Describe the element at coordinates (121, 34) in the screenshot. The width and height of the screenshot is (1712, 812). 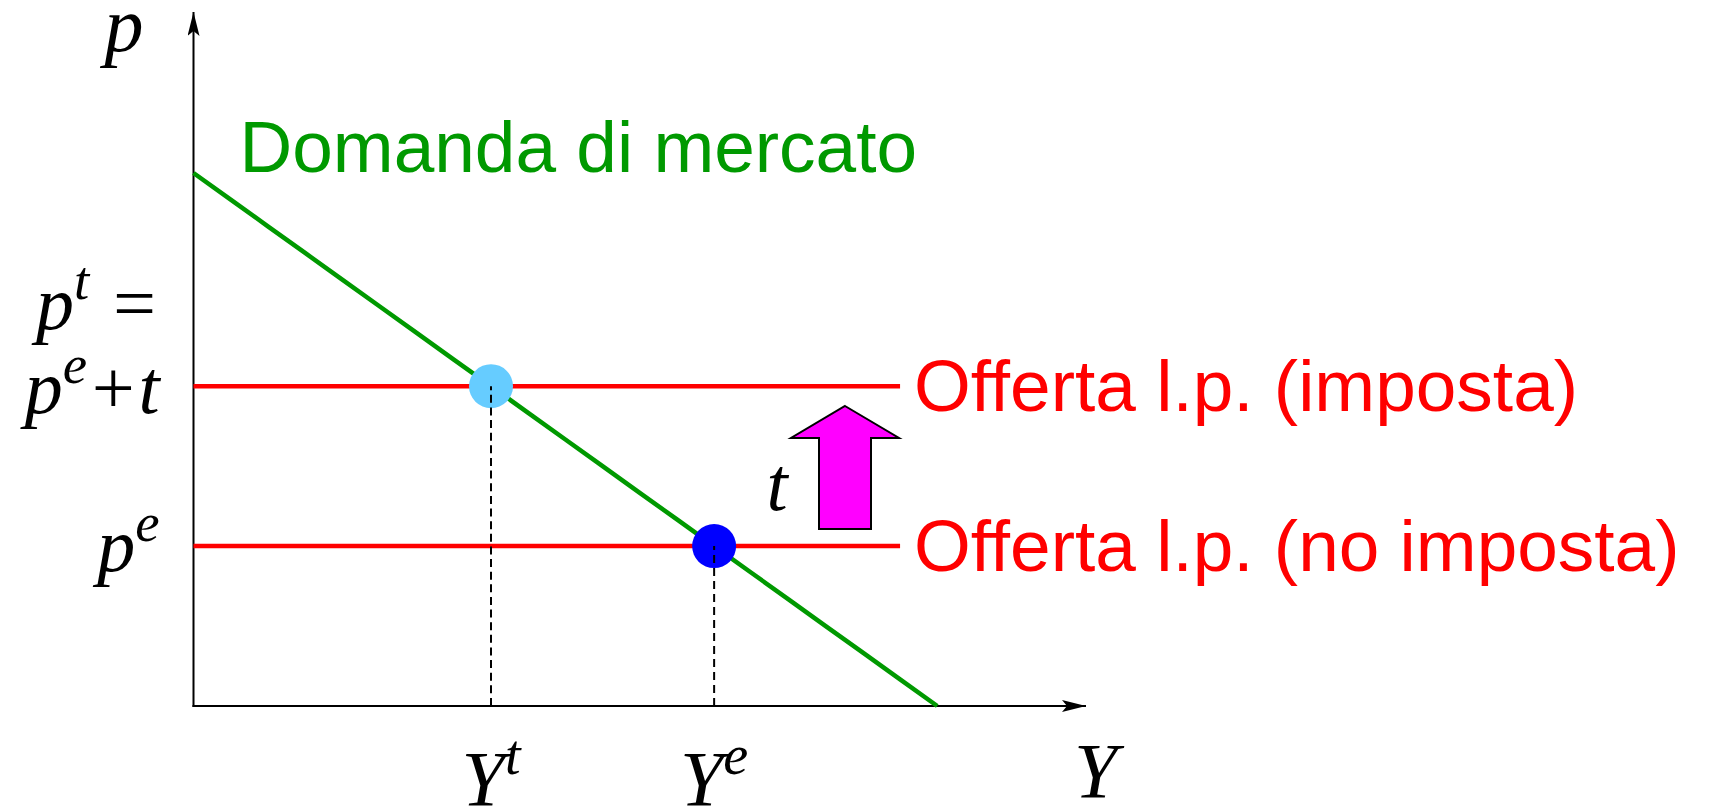
I see `y-axis-title: p` at that location.